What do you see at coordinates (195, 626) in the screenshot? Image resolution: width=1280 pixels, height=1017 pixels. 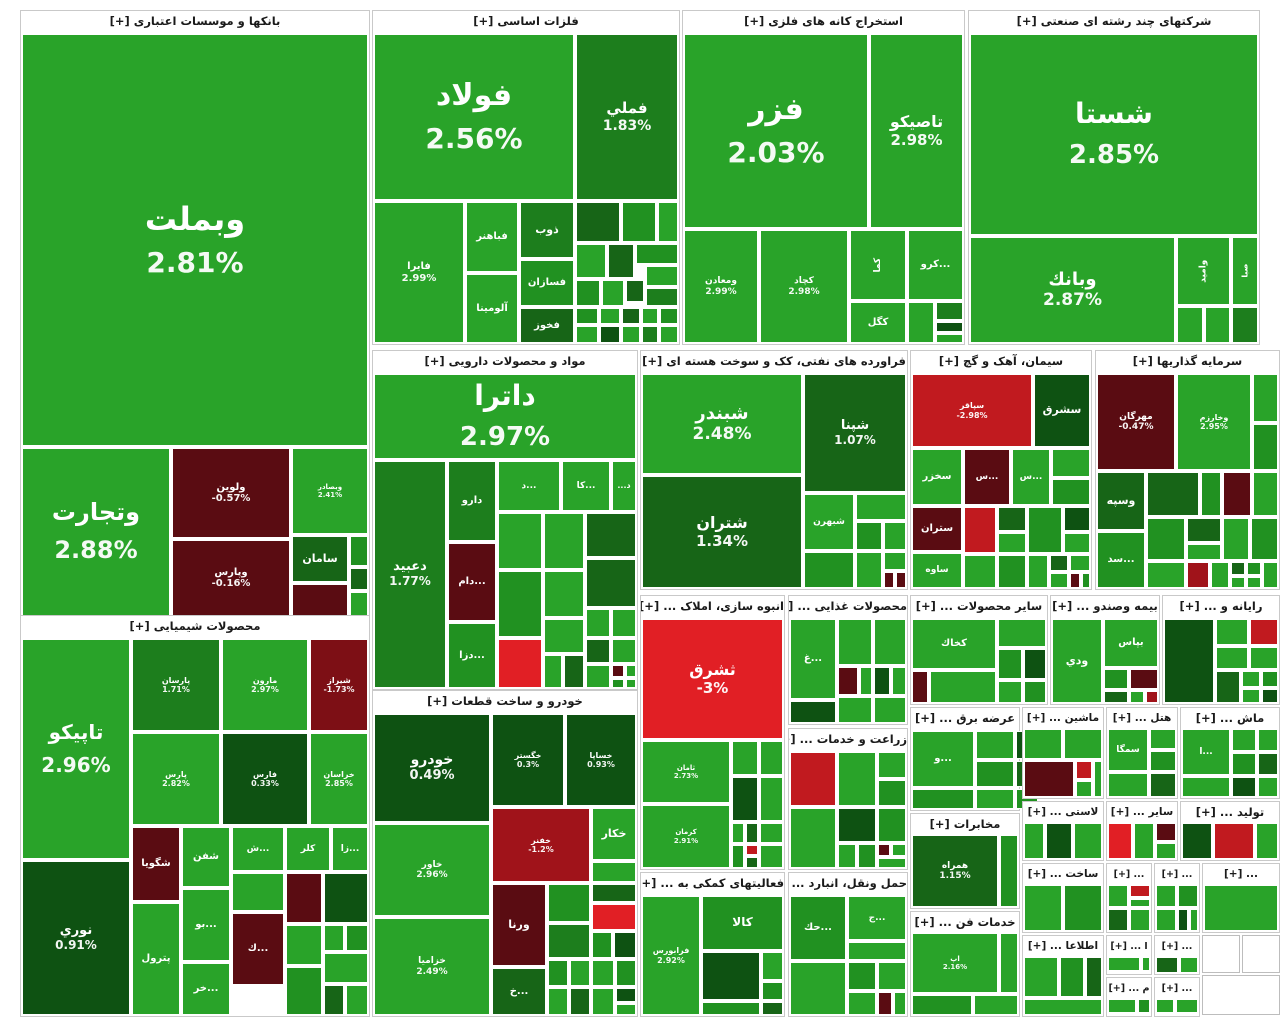 I see `sector-header: محصولات شیمیایی [+]` at bounding box center [195, 626].